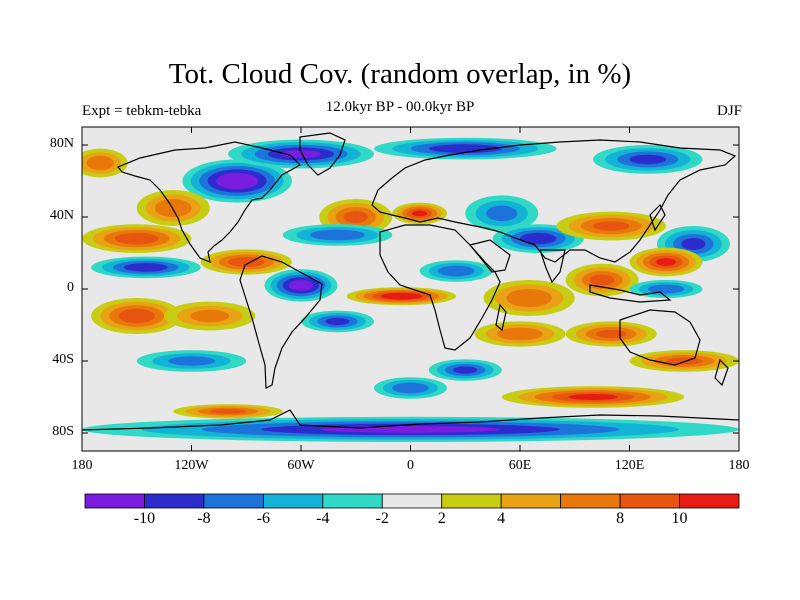 The height and width of the screenshot is (600, 800). What do you see at coordinates (61, 143) in the screenshot?
I see `y-tick-label: 80N` at bounding box center [61, 143].